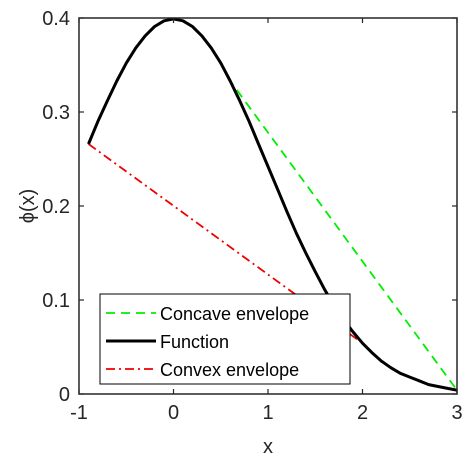 The width and height of the screenshot is (462, 456). I want to click on y-tick-label: 0.1, so click(56, 301).